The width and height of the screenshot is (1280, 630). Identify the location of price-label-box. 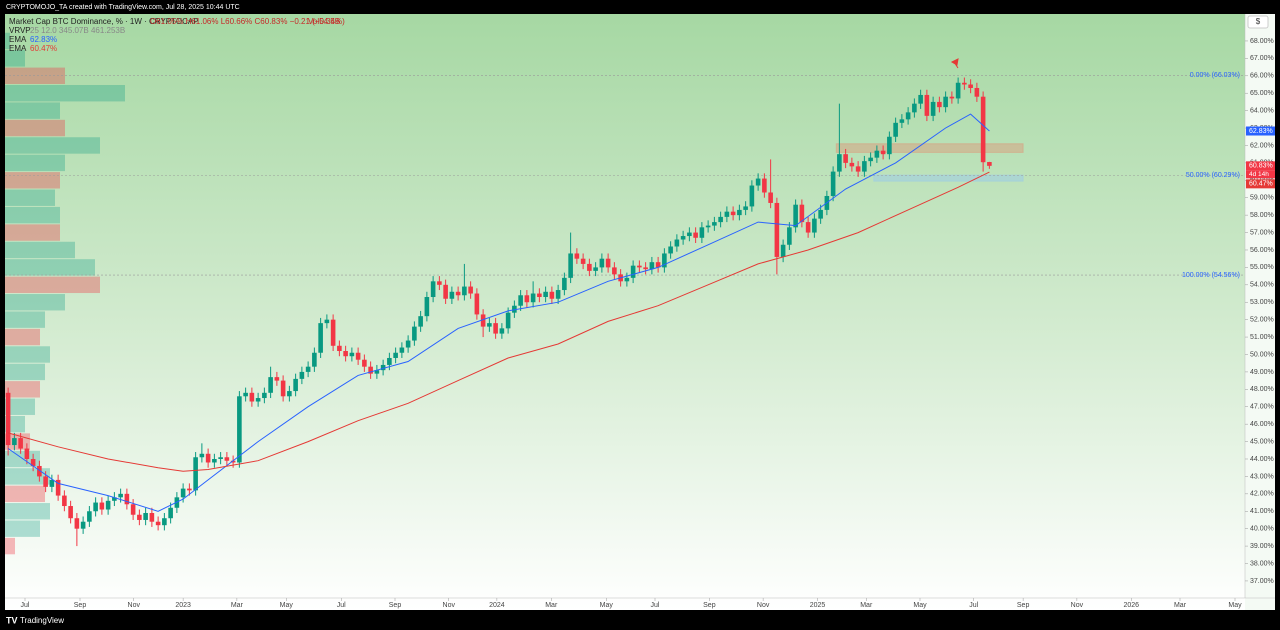
(1260, 166).